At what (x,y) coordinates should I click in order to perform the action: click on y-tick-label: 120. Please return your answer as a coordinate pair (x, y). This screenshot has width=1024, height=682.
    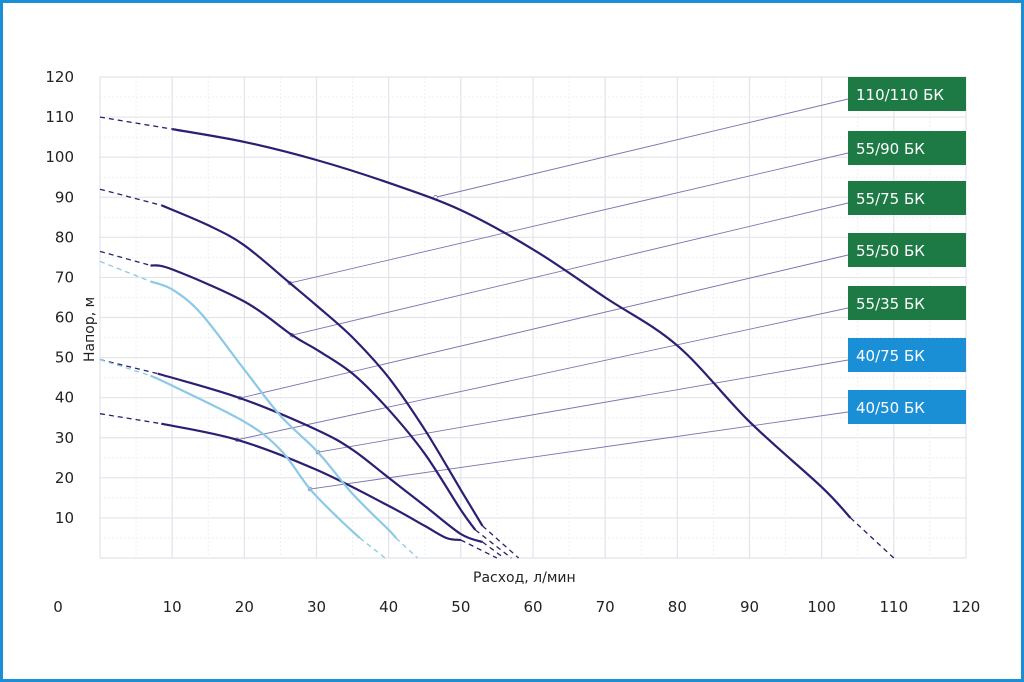
    Looking at the image, I should click on (59, 77).